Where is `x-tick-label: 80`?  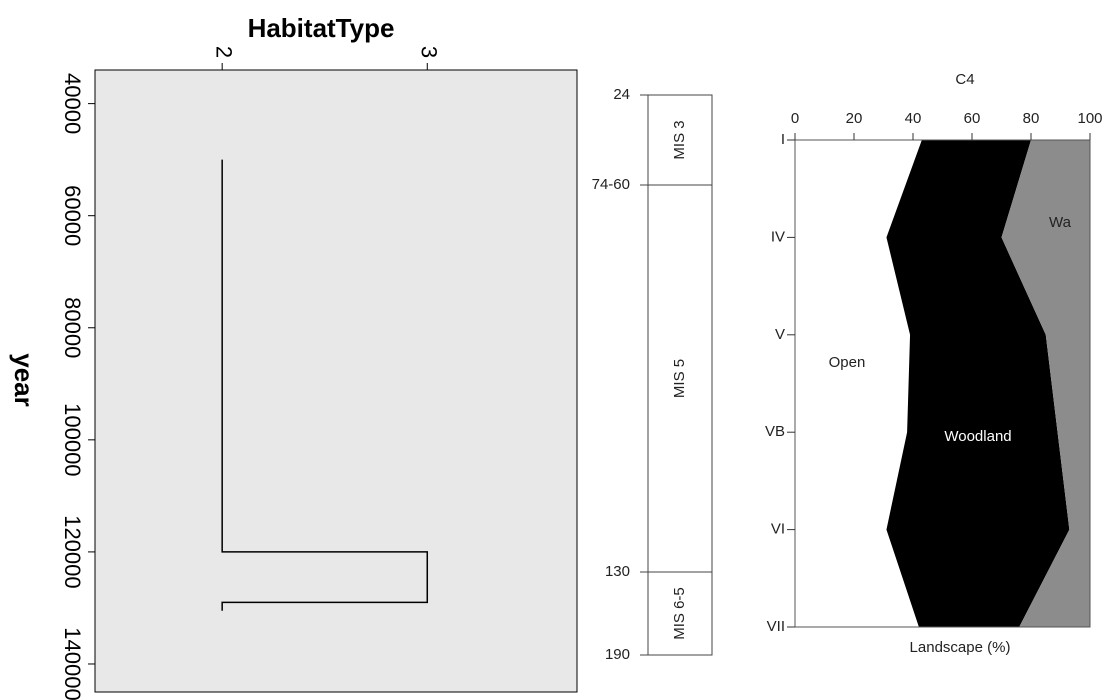 x-tick-label: 80 is located at coordinates (1031, 118).